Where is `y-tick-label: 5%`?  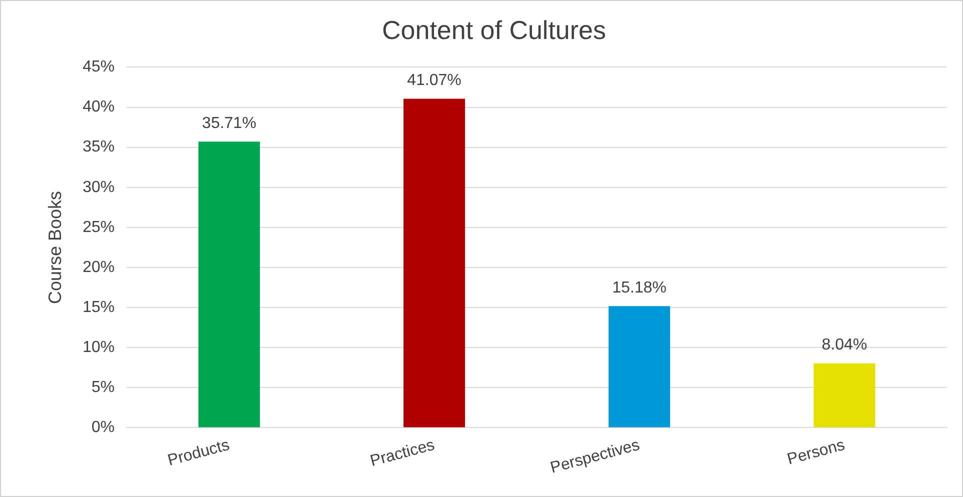
y-tick-label: 5% is located at coordinates (103, 387).